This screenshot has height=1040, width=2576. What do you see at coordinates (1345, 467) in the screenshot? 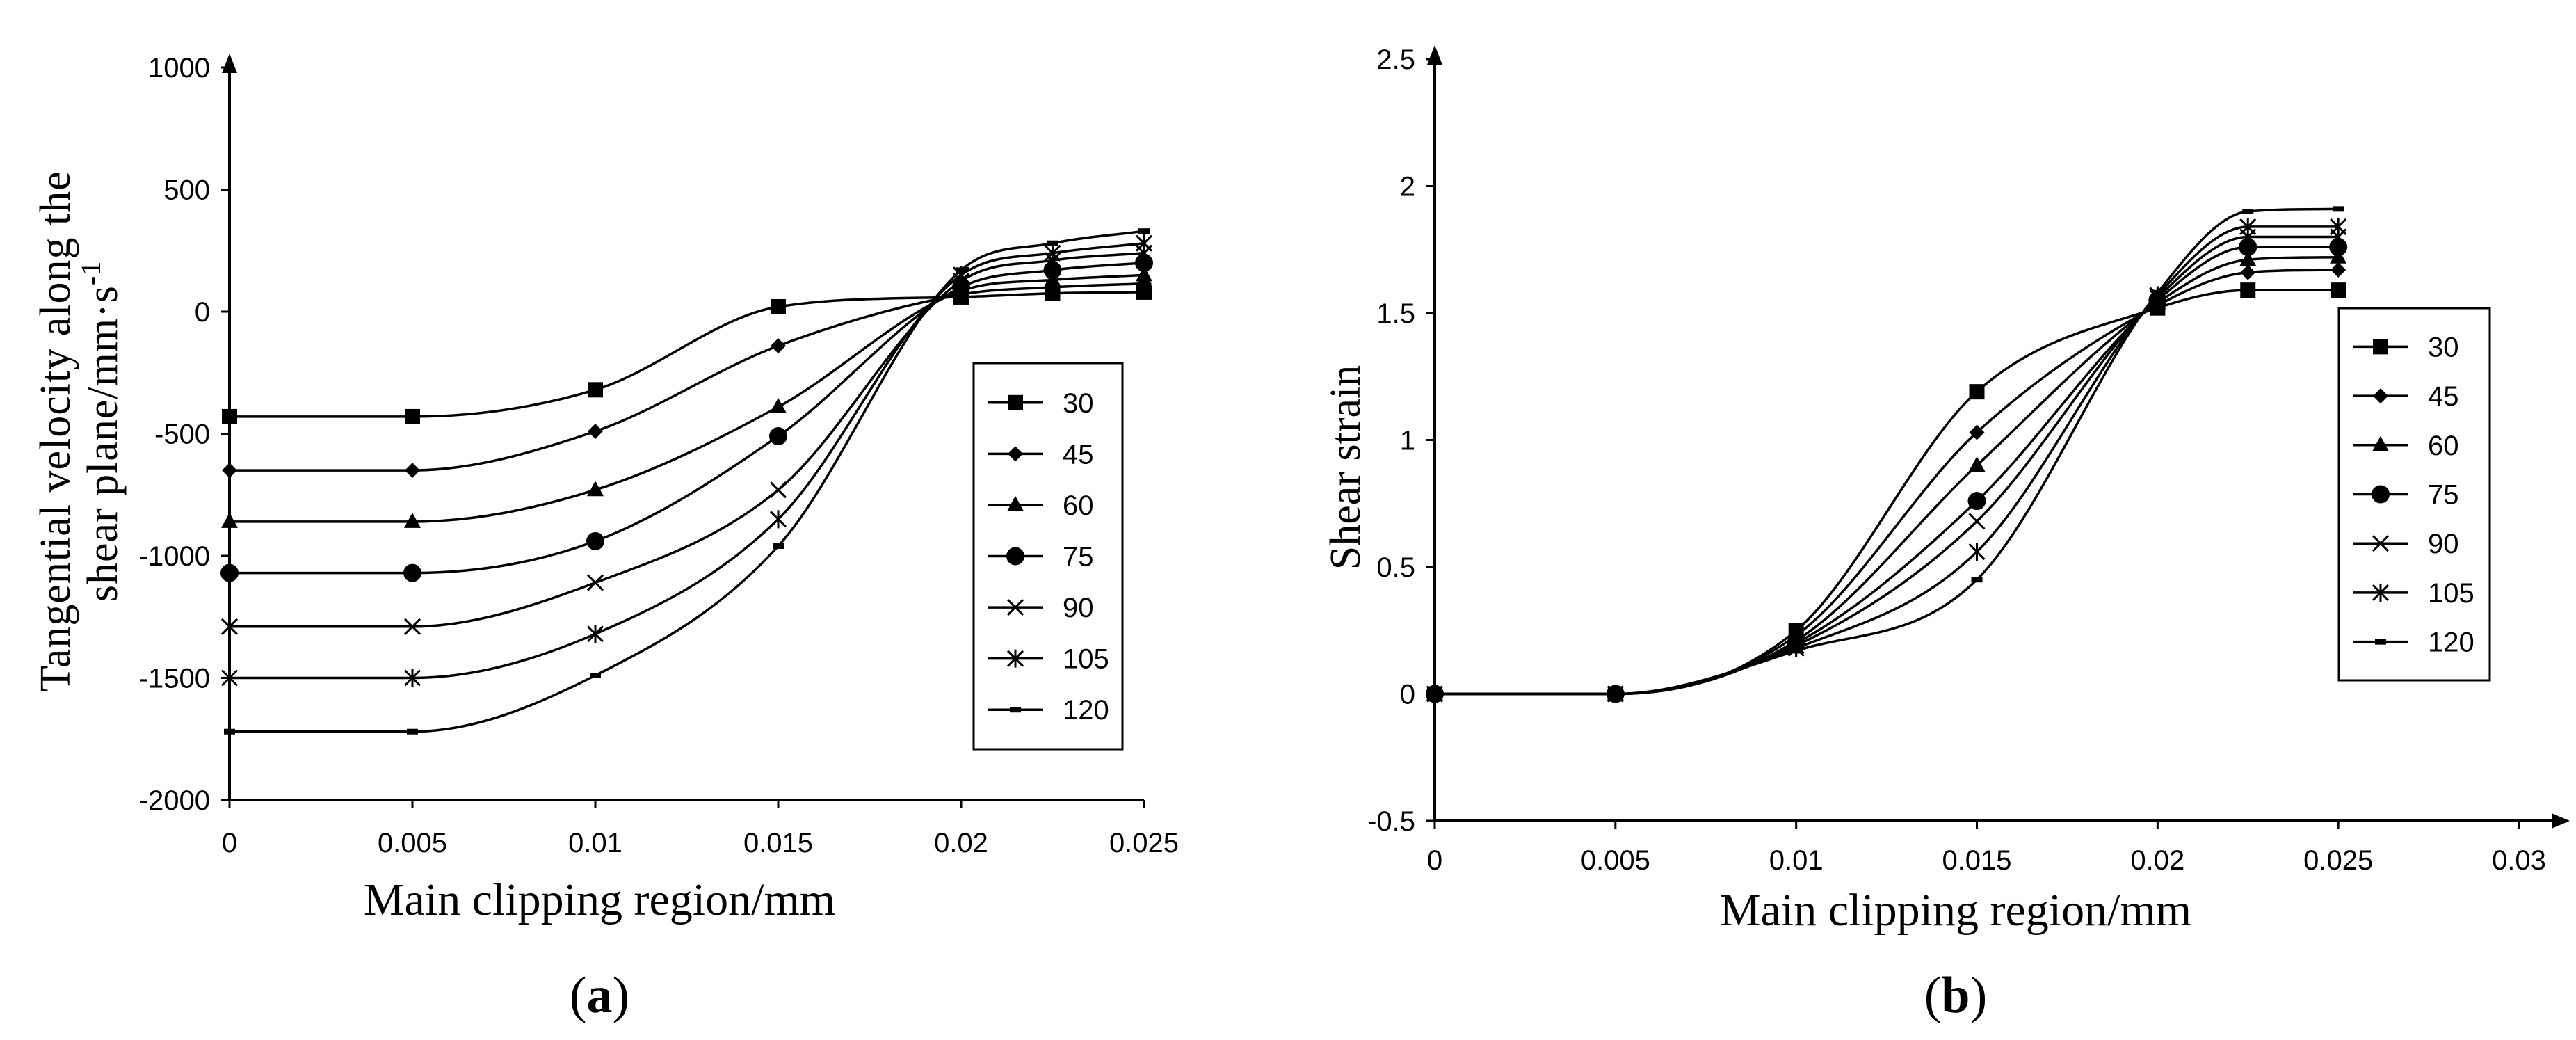
I see `chart-b-y-axis-title: Shear strain` at bounding box center [1345, 467].